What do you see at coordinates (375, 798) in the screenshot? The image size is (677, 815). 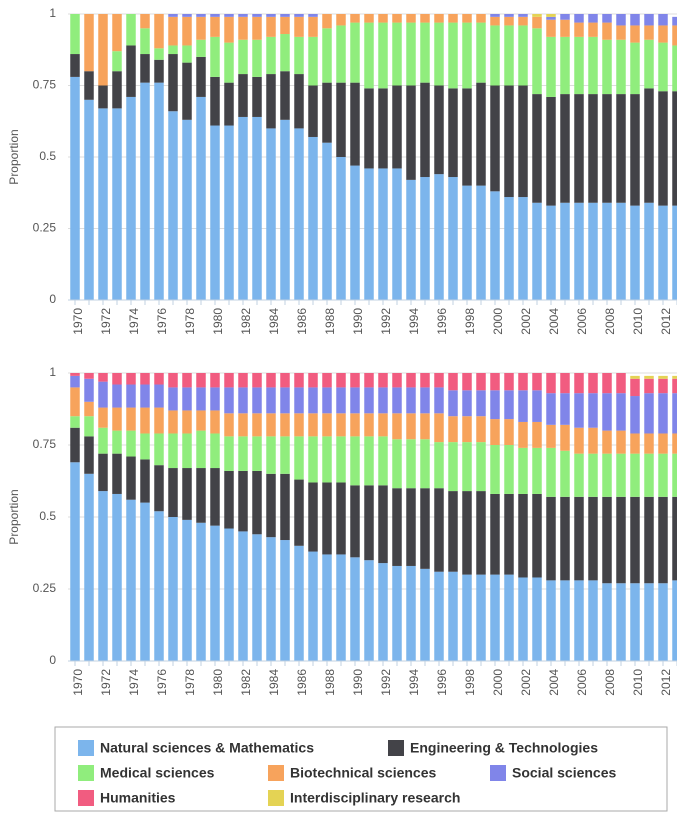 I see `legend-label: Interdisciplinary research` at bounding box center [375, 798].